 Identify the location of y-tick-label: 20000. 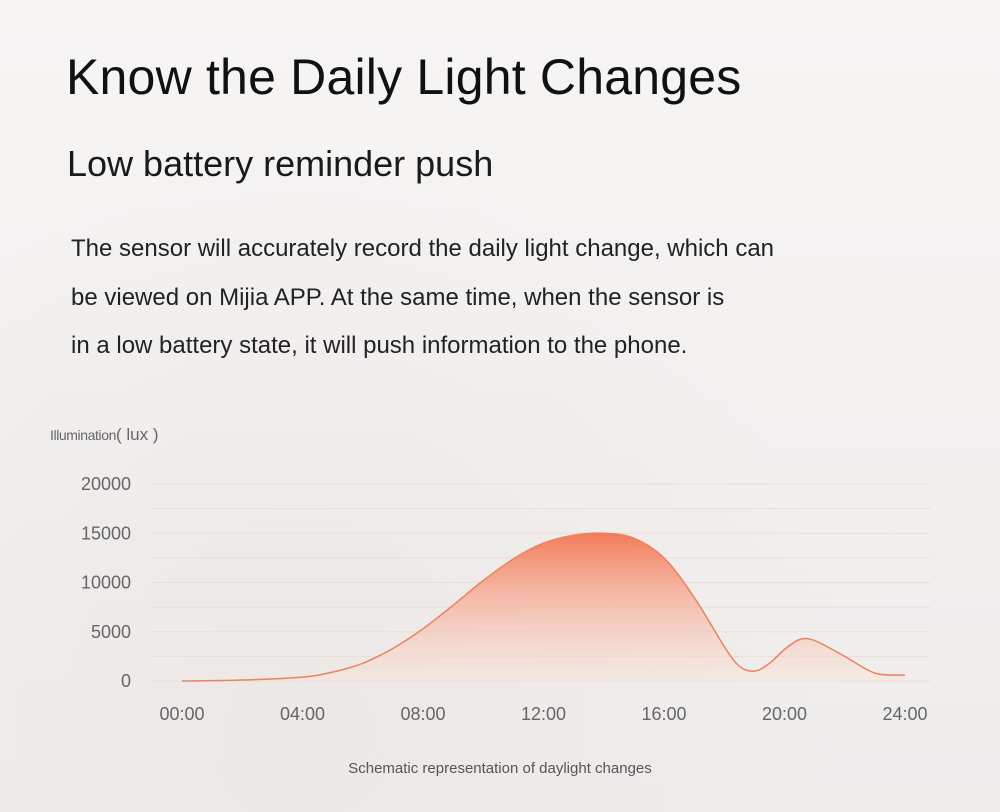
(106, 484).